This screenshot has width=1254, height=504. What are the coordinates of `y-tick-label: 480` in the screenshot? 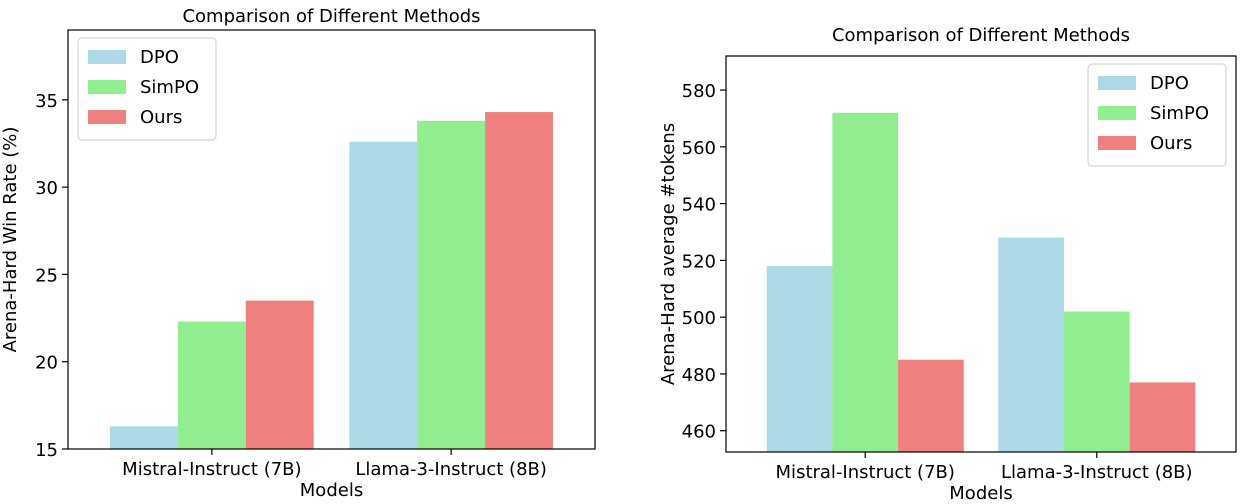 It's located at (699, 375).